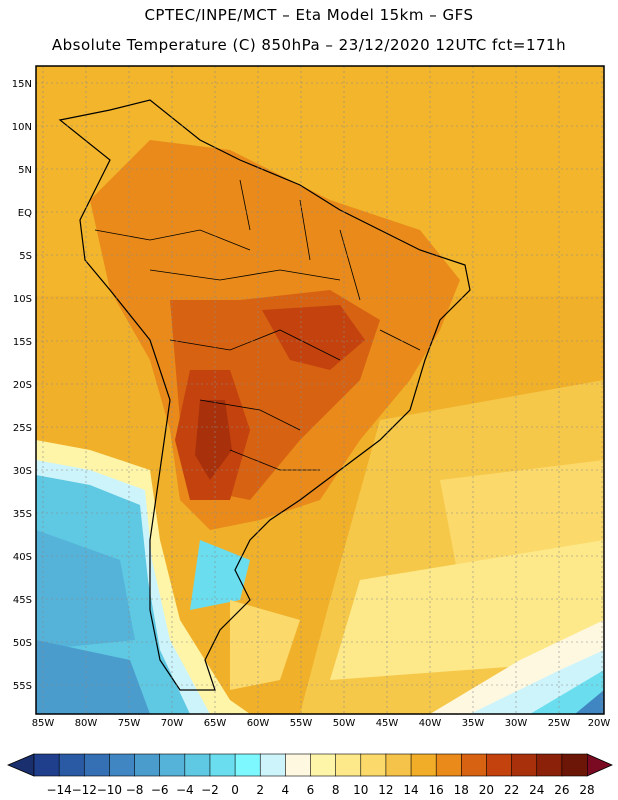 The image size is (618, 800). I want to click on lat-label: 15S, so click(22, 342).